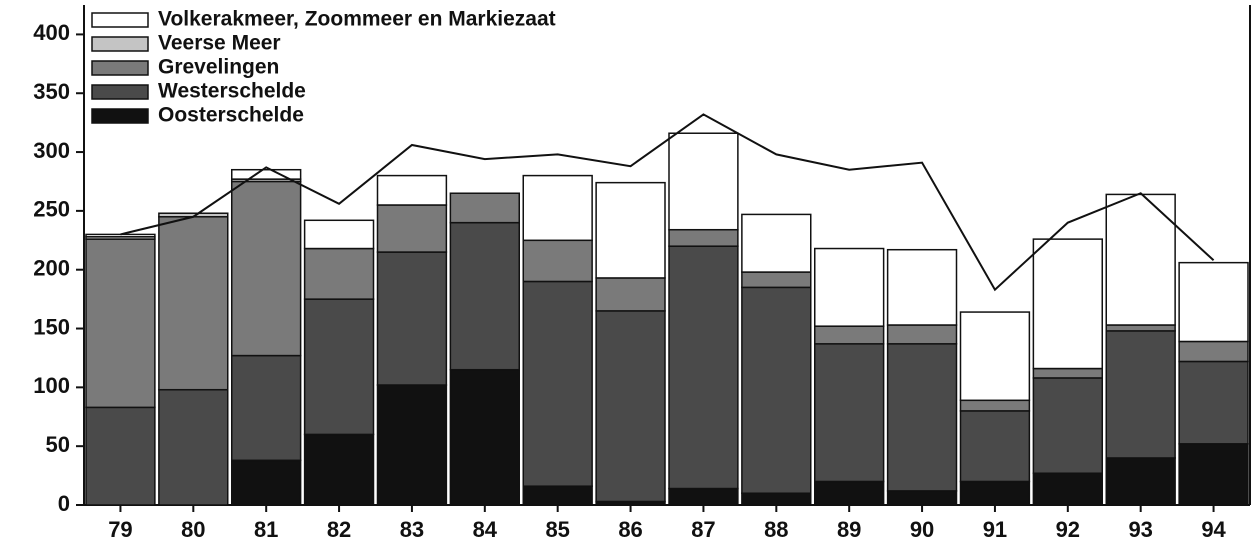 This screenshot has width=1256, height=549. I want to click on x-tick-label: 81, so click(266, 529).